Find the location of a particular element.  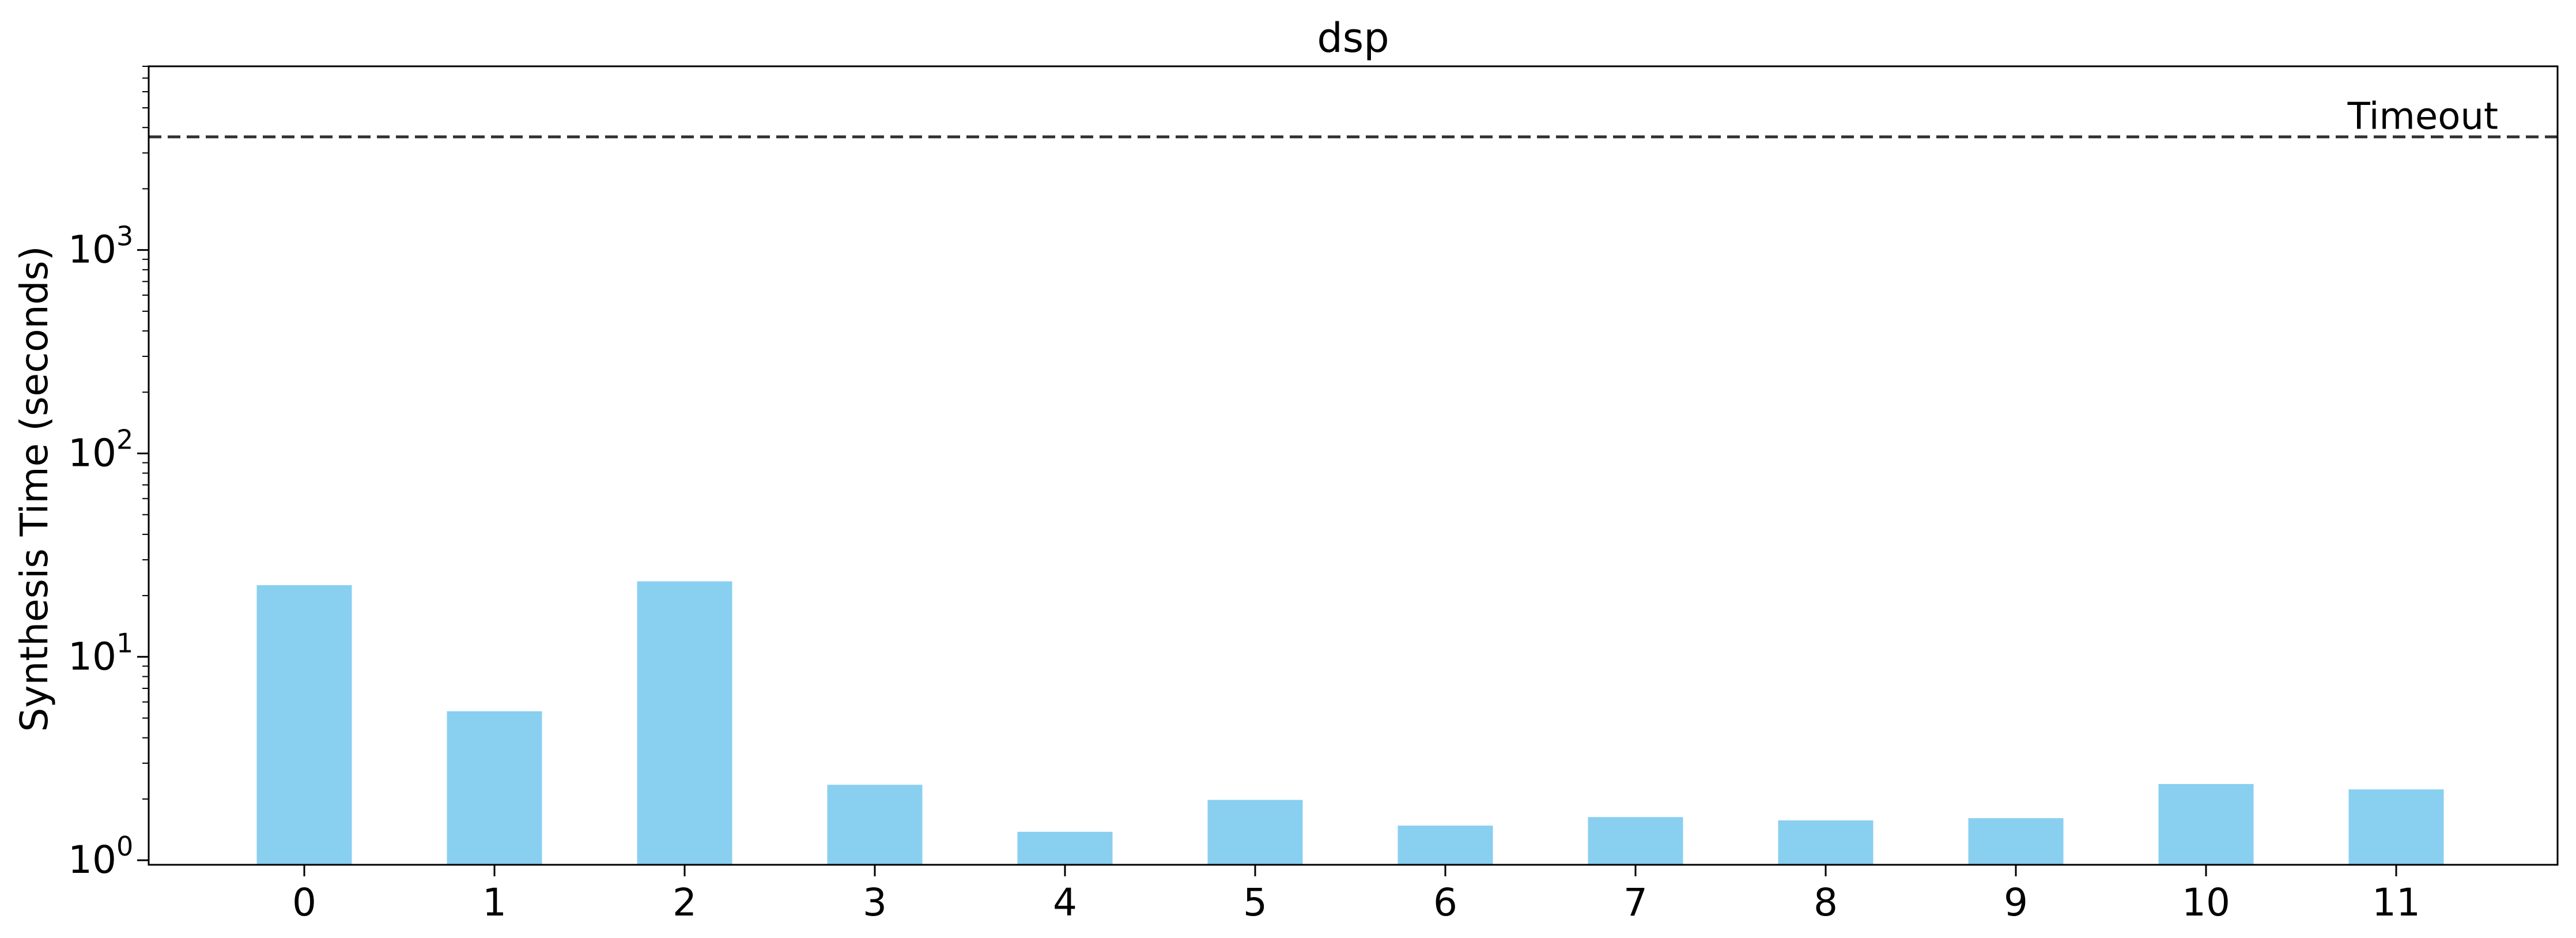

x-tick-label: 1 is located at coordinates (494, 902).